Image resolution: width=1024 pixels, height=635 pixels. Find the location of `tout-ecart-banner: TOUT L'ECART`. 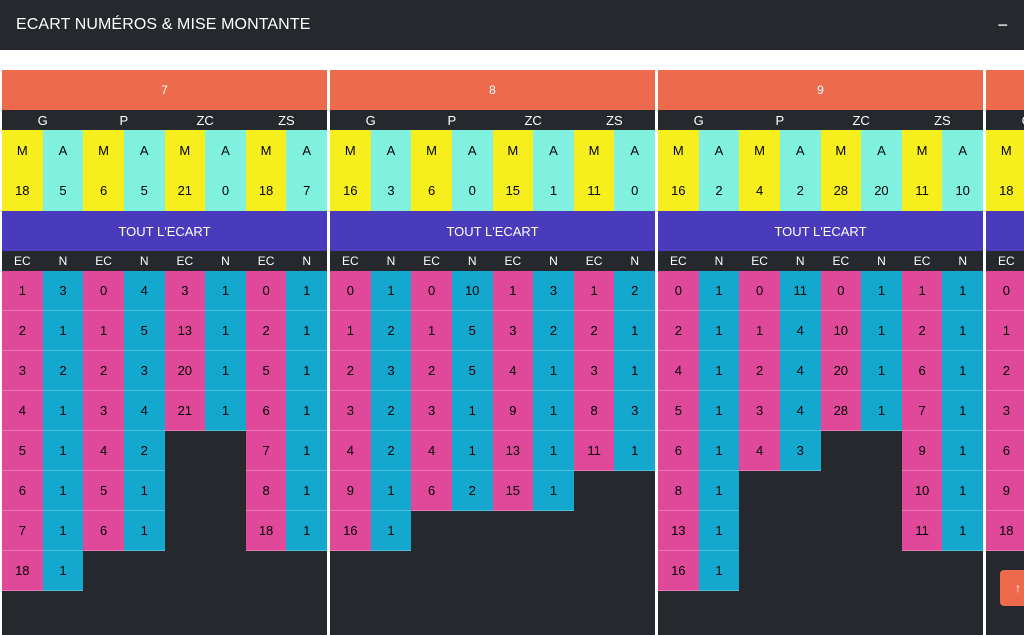

tout-ecart-banner: TOUT L'ECART is located at coordinates (1005, 231).